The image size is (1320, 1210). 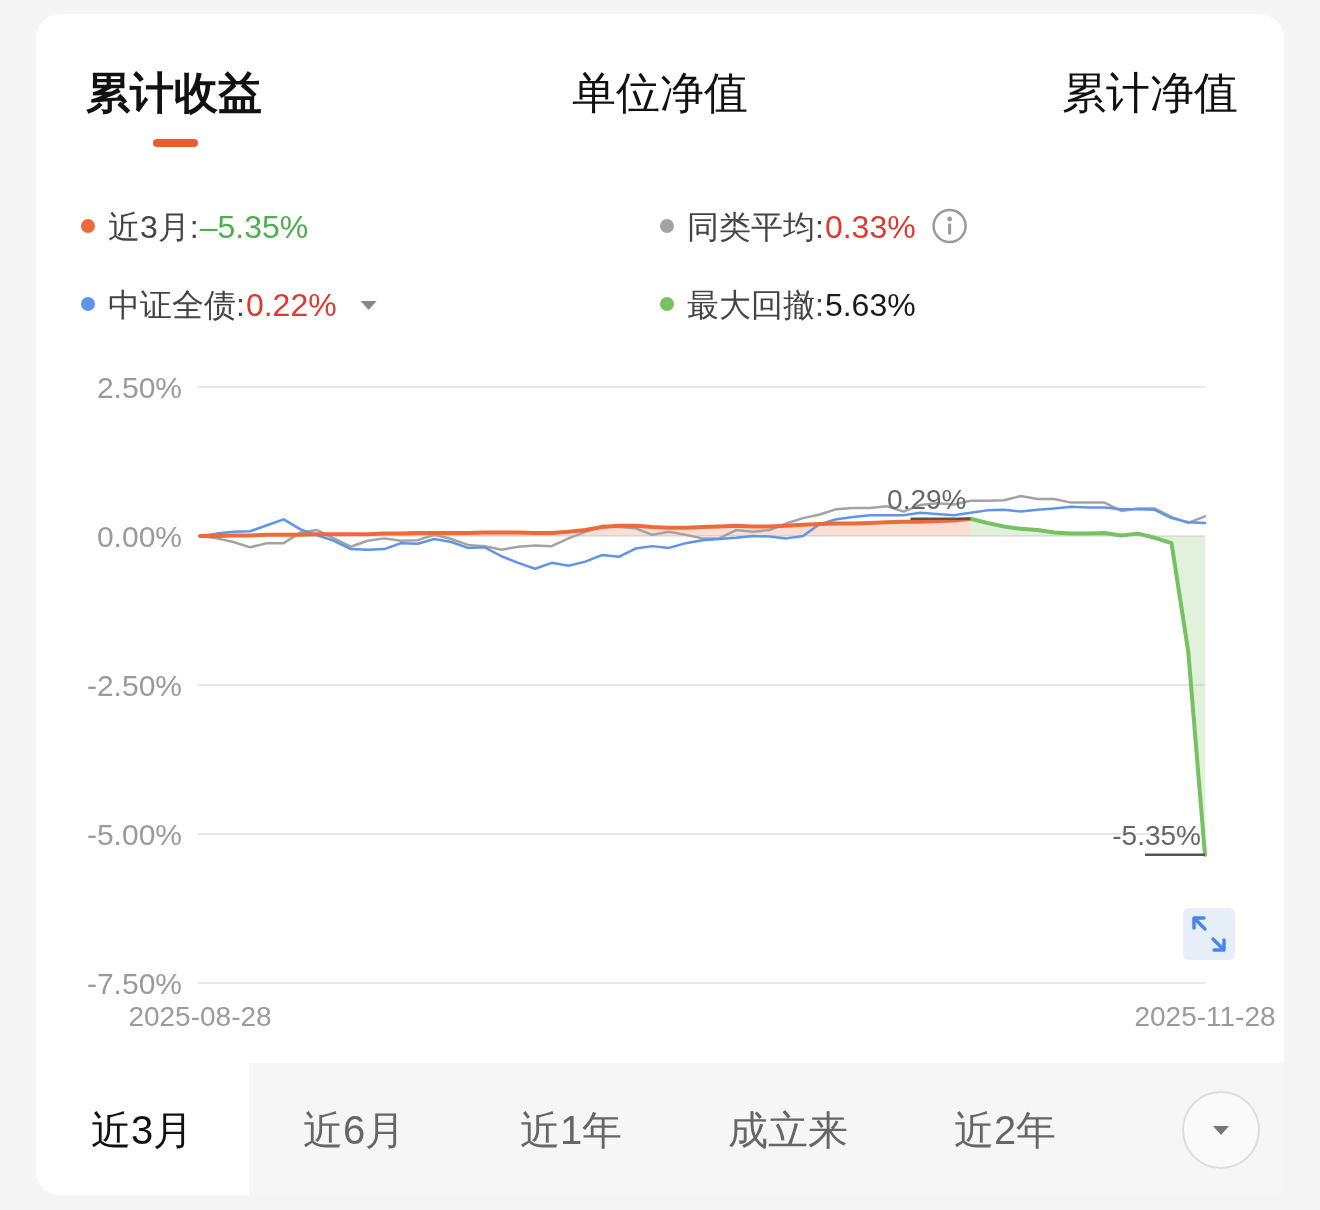 I want to click on x-tick-label: 2025-11-28, so click(x=1205, y=1017).